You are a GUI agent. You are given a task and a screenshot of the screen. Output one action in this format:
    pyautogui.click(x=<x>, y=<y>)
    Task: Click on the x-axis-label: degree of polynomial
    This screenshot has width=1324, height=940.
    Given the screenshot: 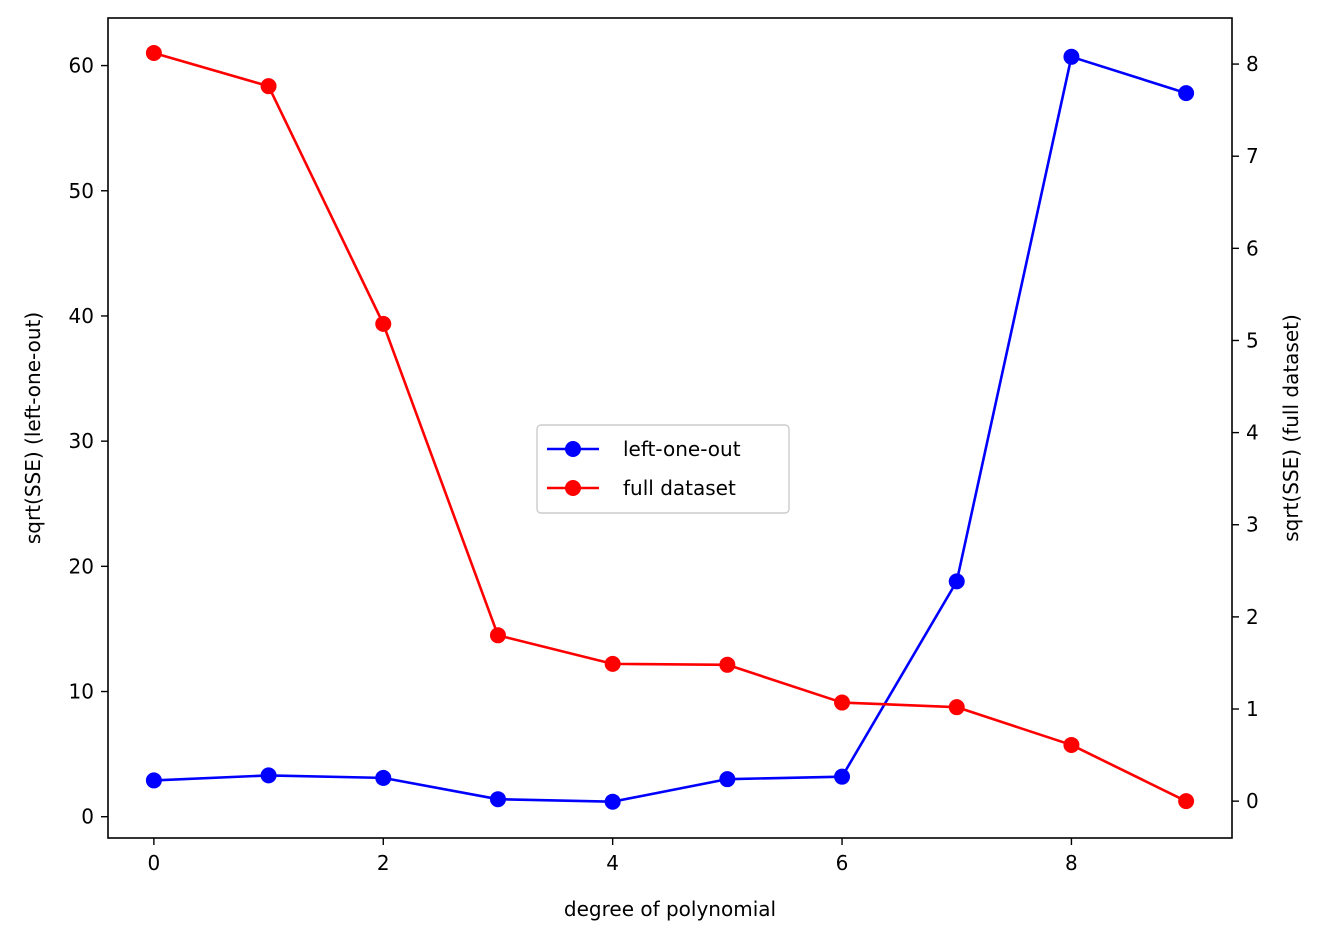 What is the action you would take?
    pyautogui.click(x=670, y=909)
    